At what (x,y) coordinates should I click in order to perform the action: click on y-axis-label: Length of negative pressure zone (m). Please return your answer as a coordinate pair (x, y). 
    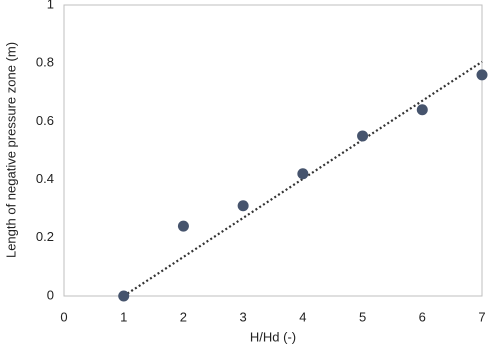
    Looking at the image, I should click on (10, 150).